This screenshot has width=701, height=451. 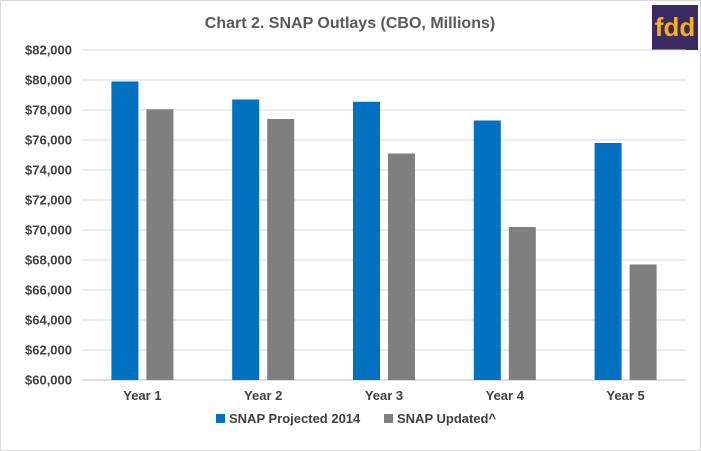 What do you see at coordinates (48, 290) in the screenshot?
I see `y-tick-label: $66,000` at bounding box center [48, 290].